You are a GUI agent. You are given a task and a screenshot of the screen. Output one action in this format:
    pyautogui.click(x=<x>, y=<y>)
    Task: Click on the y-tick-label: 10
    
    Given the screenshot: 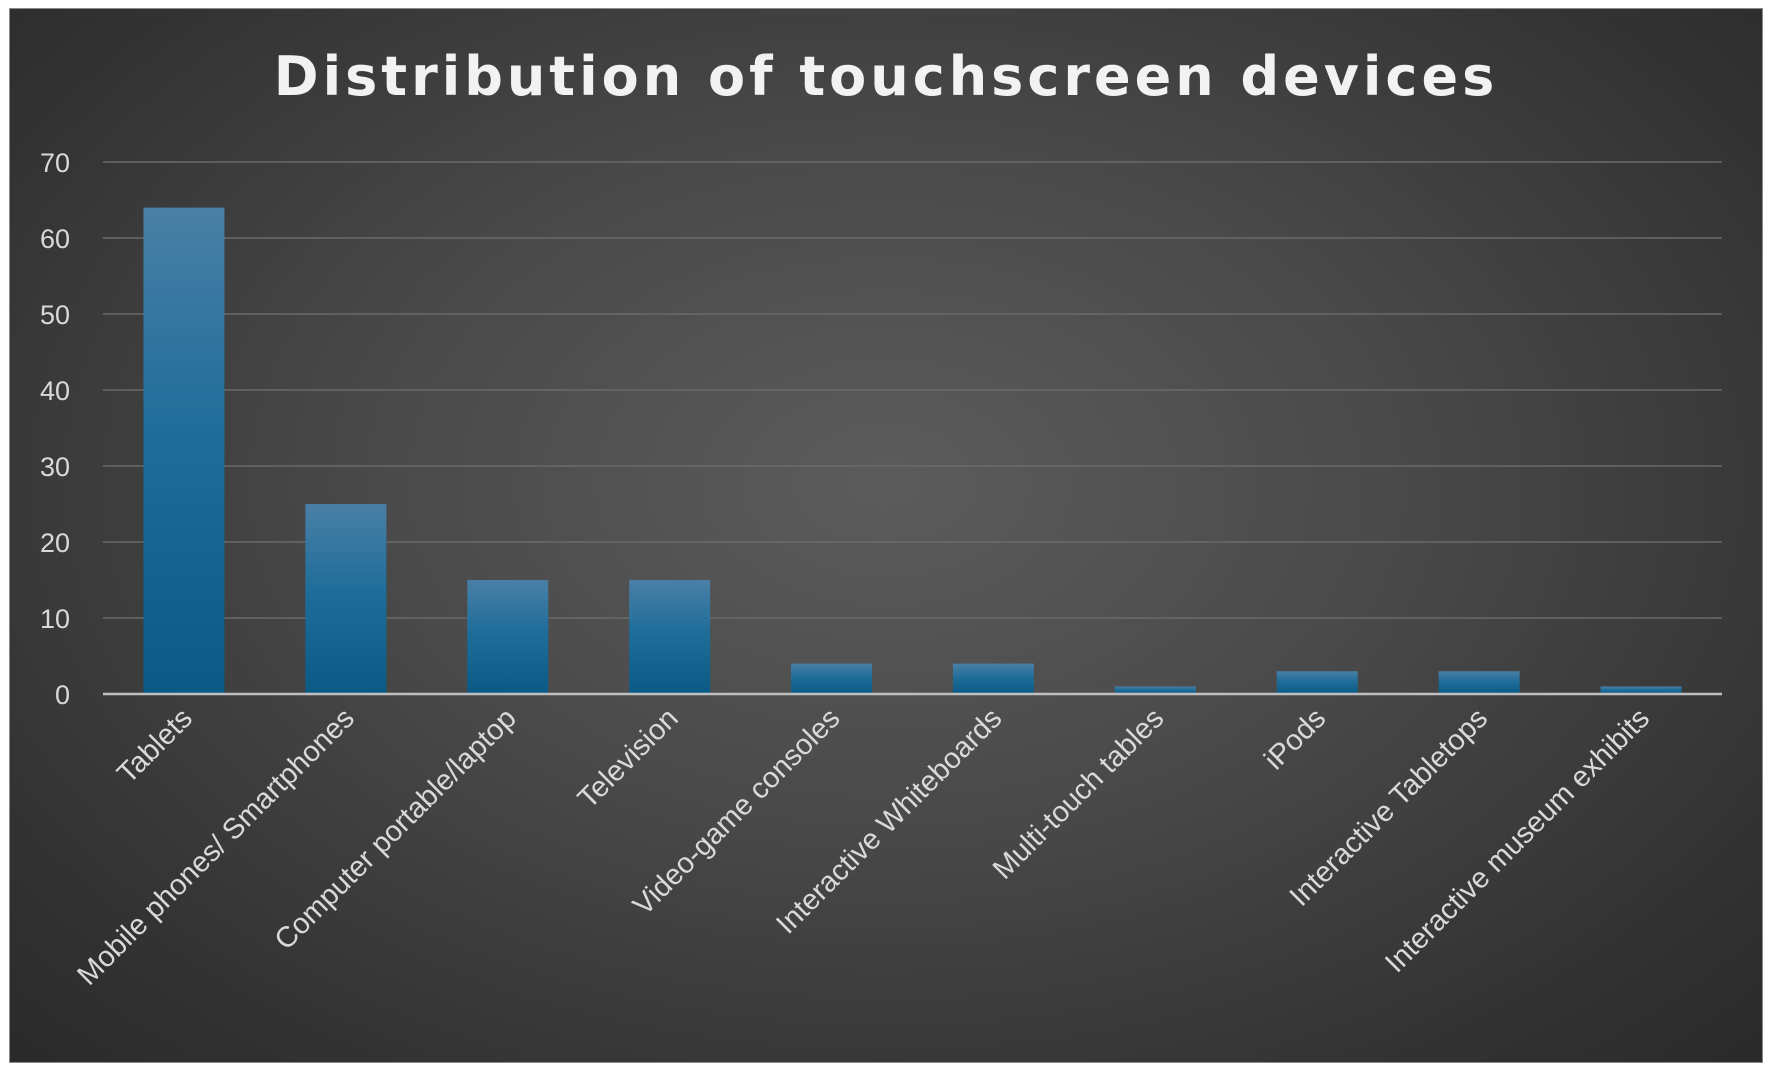 What is the action you would take?
    pyautogui.click(x=55, y=619)
    